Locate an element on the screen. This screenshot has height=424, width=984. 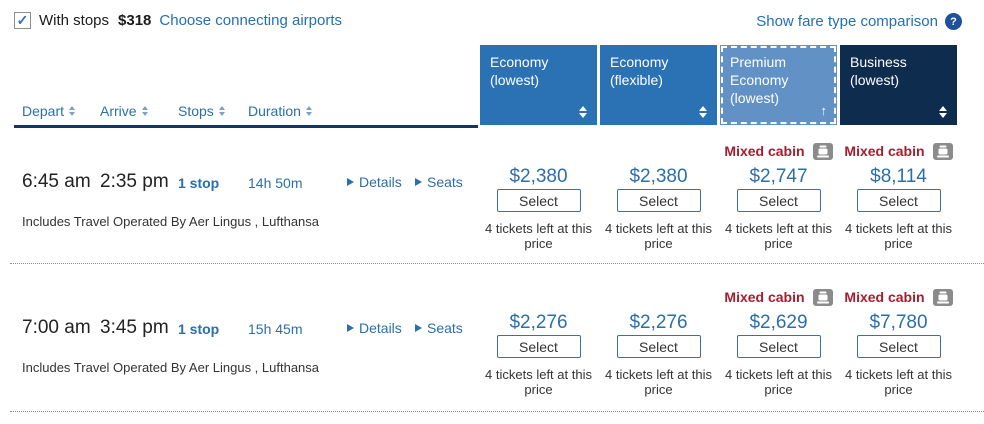
column-header-arrive: Arrive is located at coordinates (124, 111).